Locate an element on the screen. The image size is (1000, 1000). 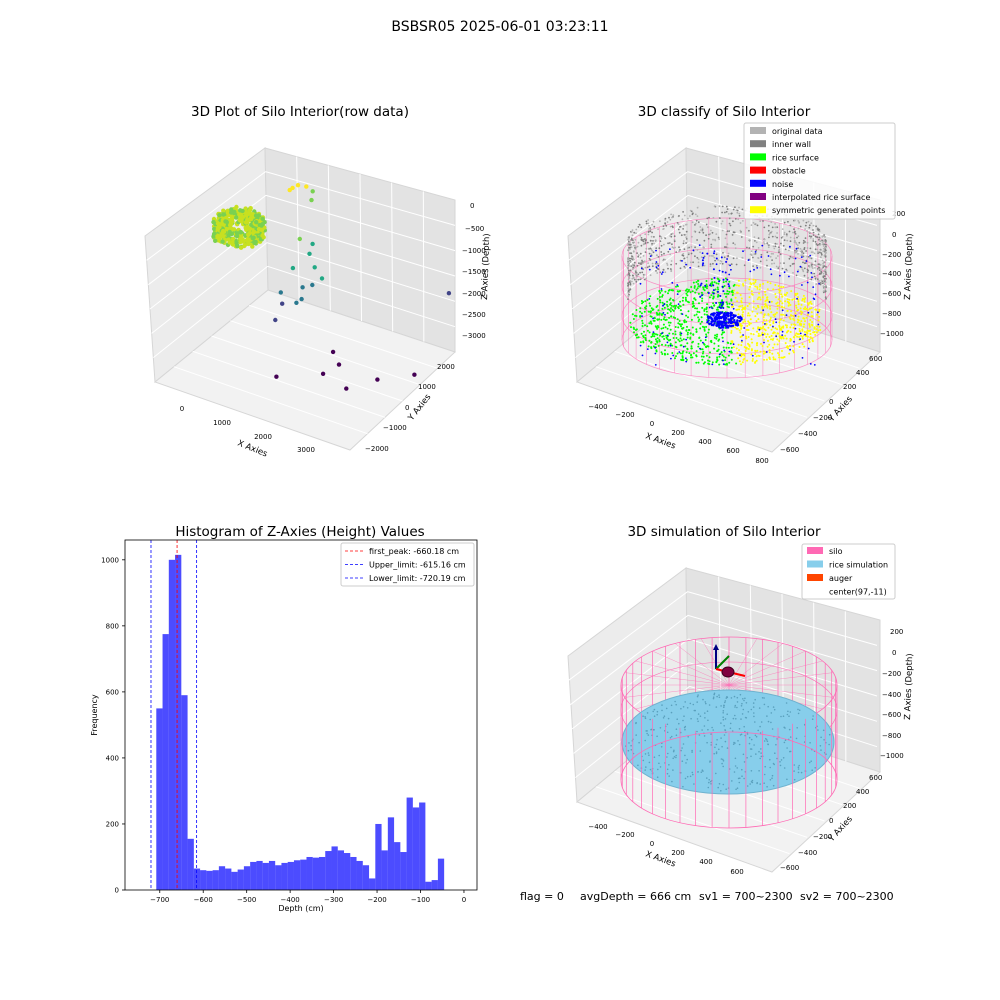
legend-label: auger is located at coordinates (841, 578).